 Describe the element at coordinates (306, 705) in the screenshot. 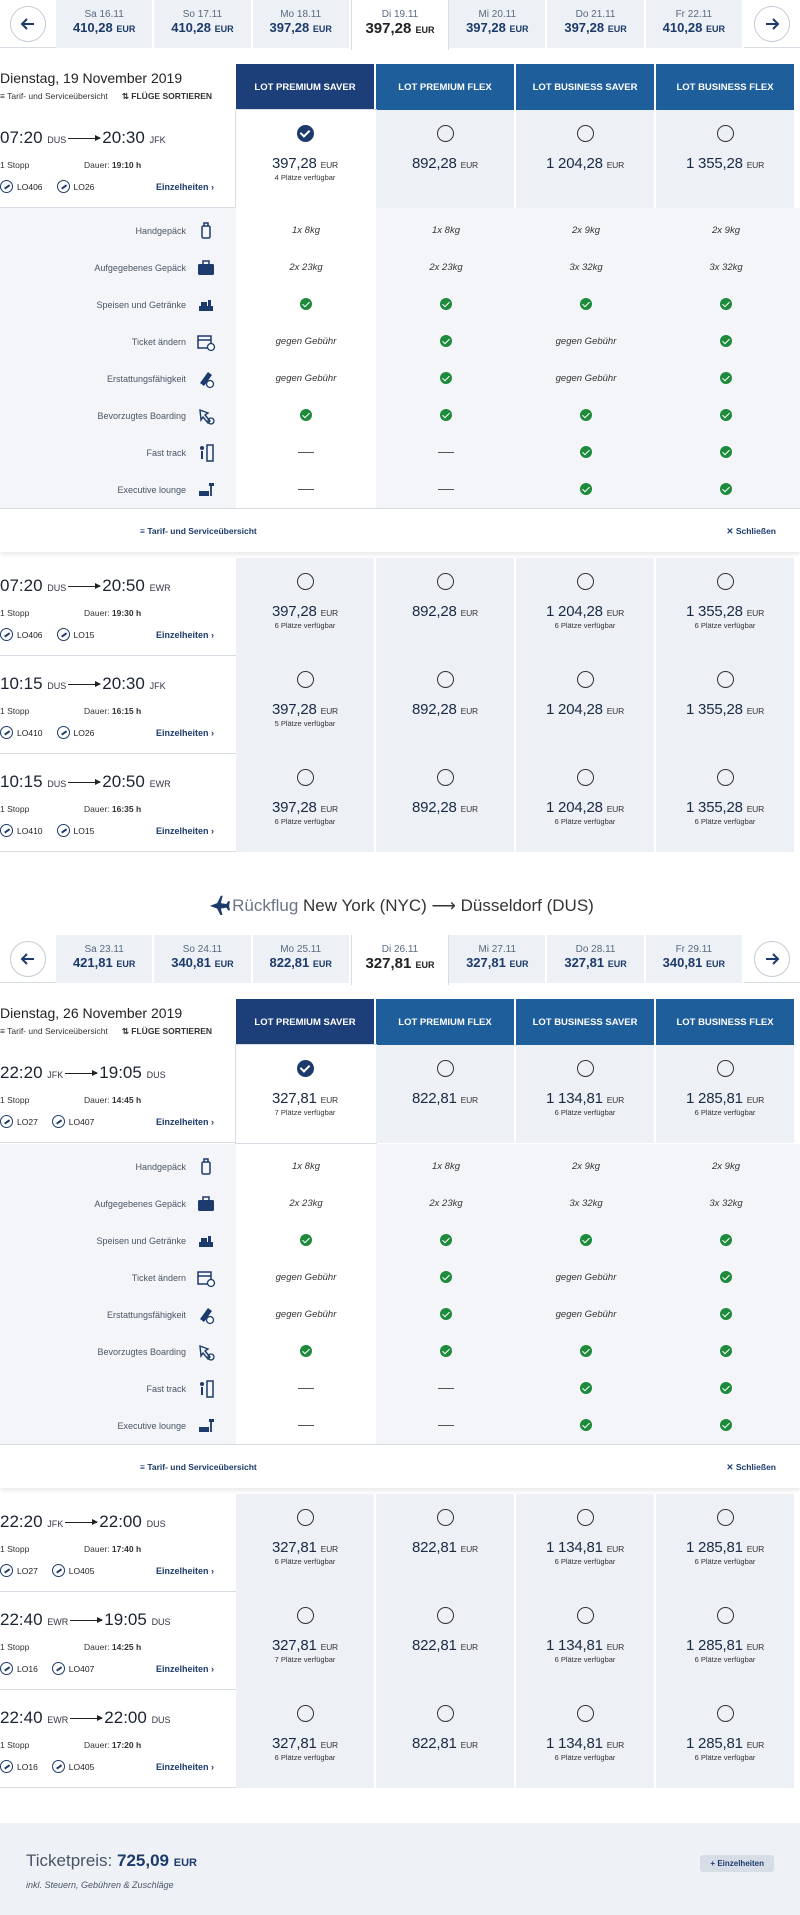

I see `fare-option: 397,28 EUR 5 Plätze verfügbar` at that location.